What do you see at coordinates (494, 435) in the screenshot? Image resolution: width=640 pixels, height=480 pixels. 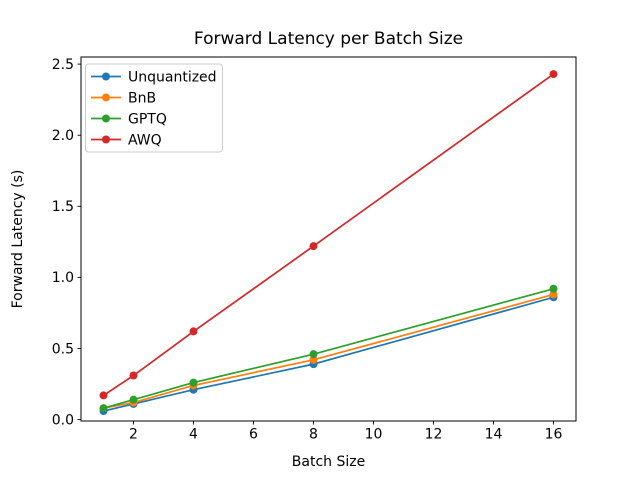 I see `x-tick-label: 14` at bounding box center [494, 435].